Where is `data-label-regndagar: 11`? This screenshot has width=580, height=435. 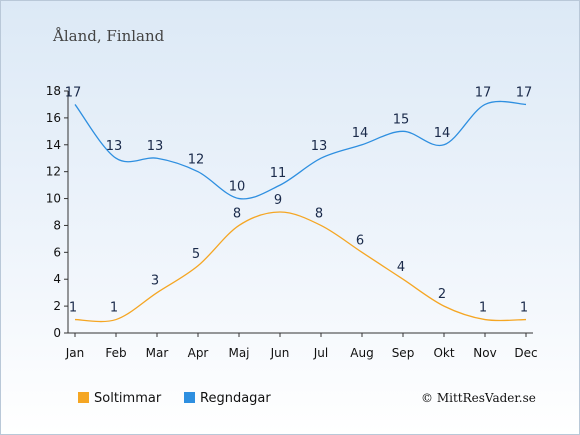 data-label-regndagar: 11 is located at coordinates (278, 173).